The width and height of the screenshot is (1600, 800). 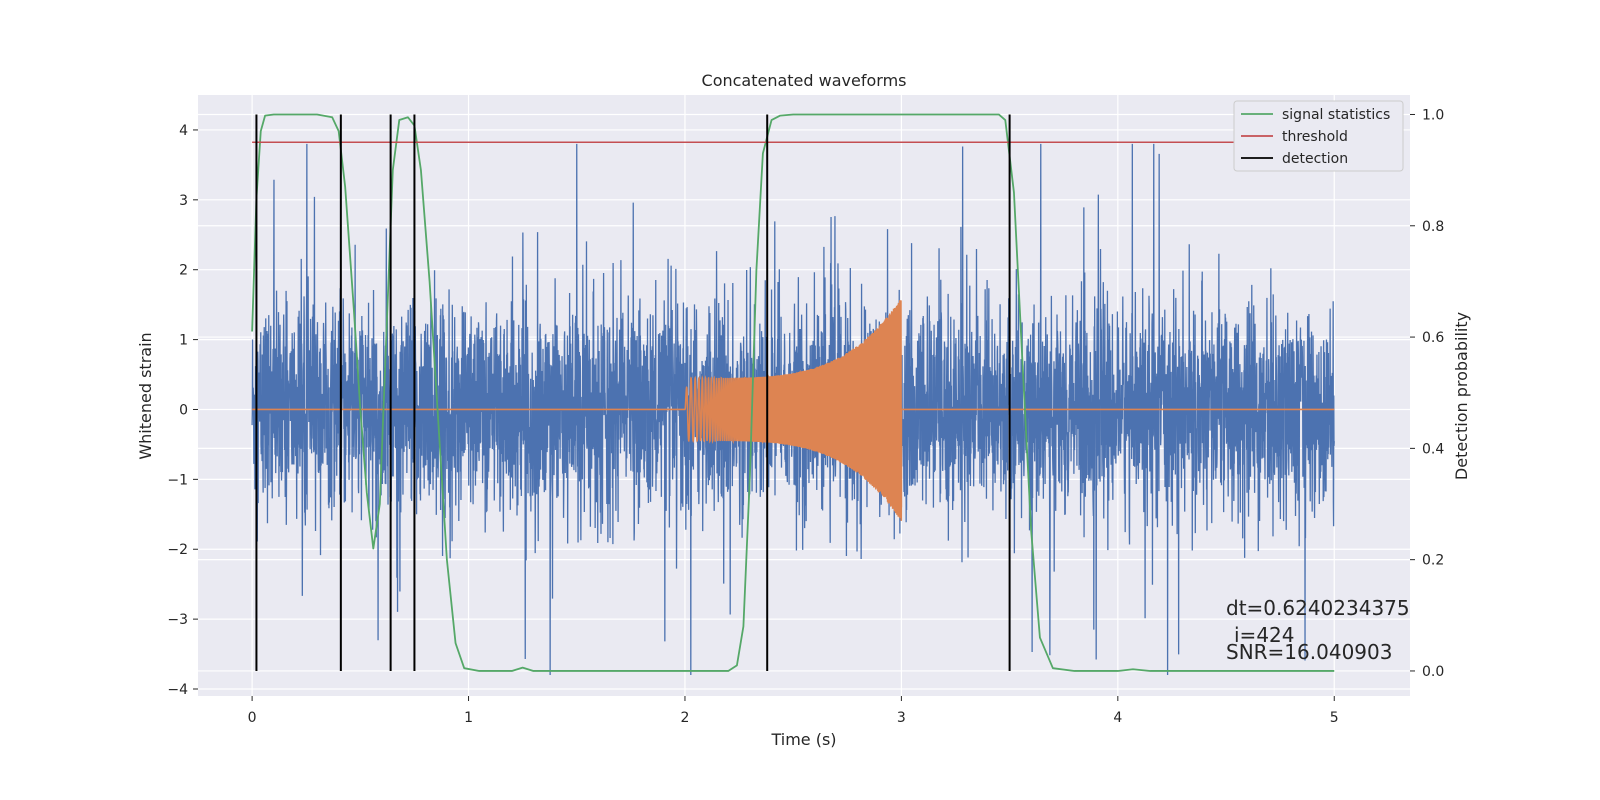 I want to click on y-tick-label: −2, so click(x=177, y=550).